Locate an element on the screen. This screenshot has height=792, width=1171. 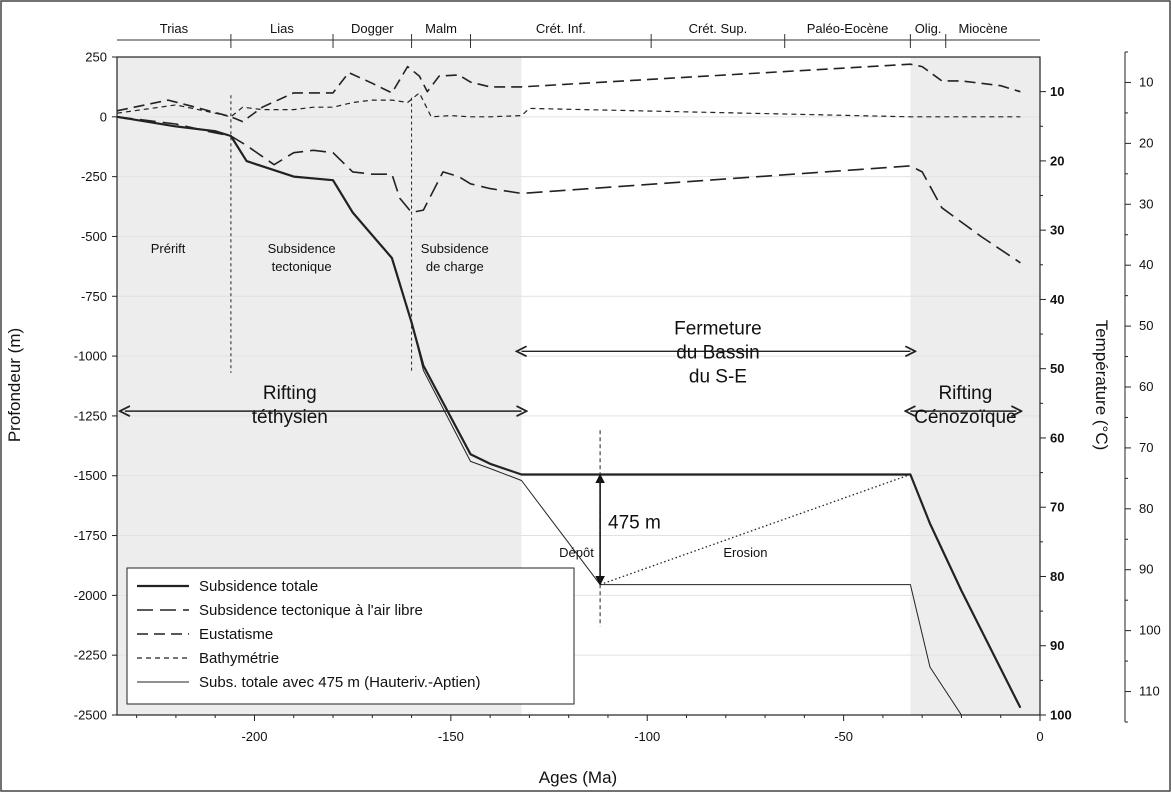
legend-label: Subsidence tectonique à l'air libre is located at coordinates (311, 610).